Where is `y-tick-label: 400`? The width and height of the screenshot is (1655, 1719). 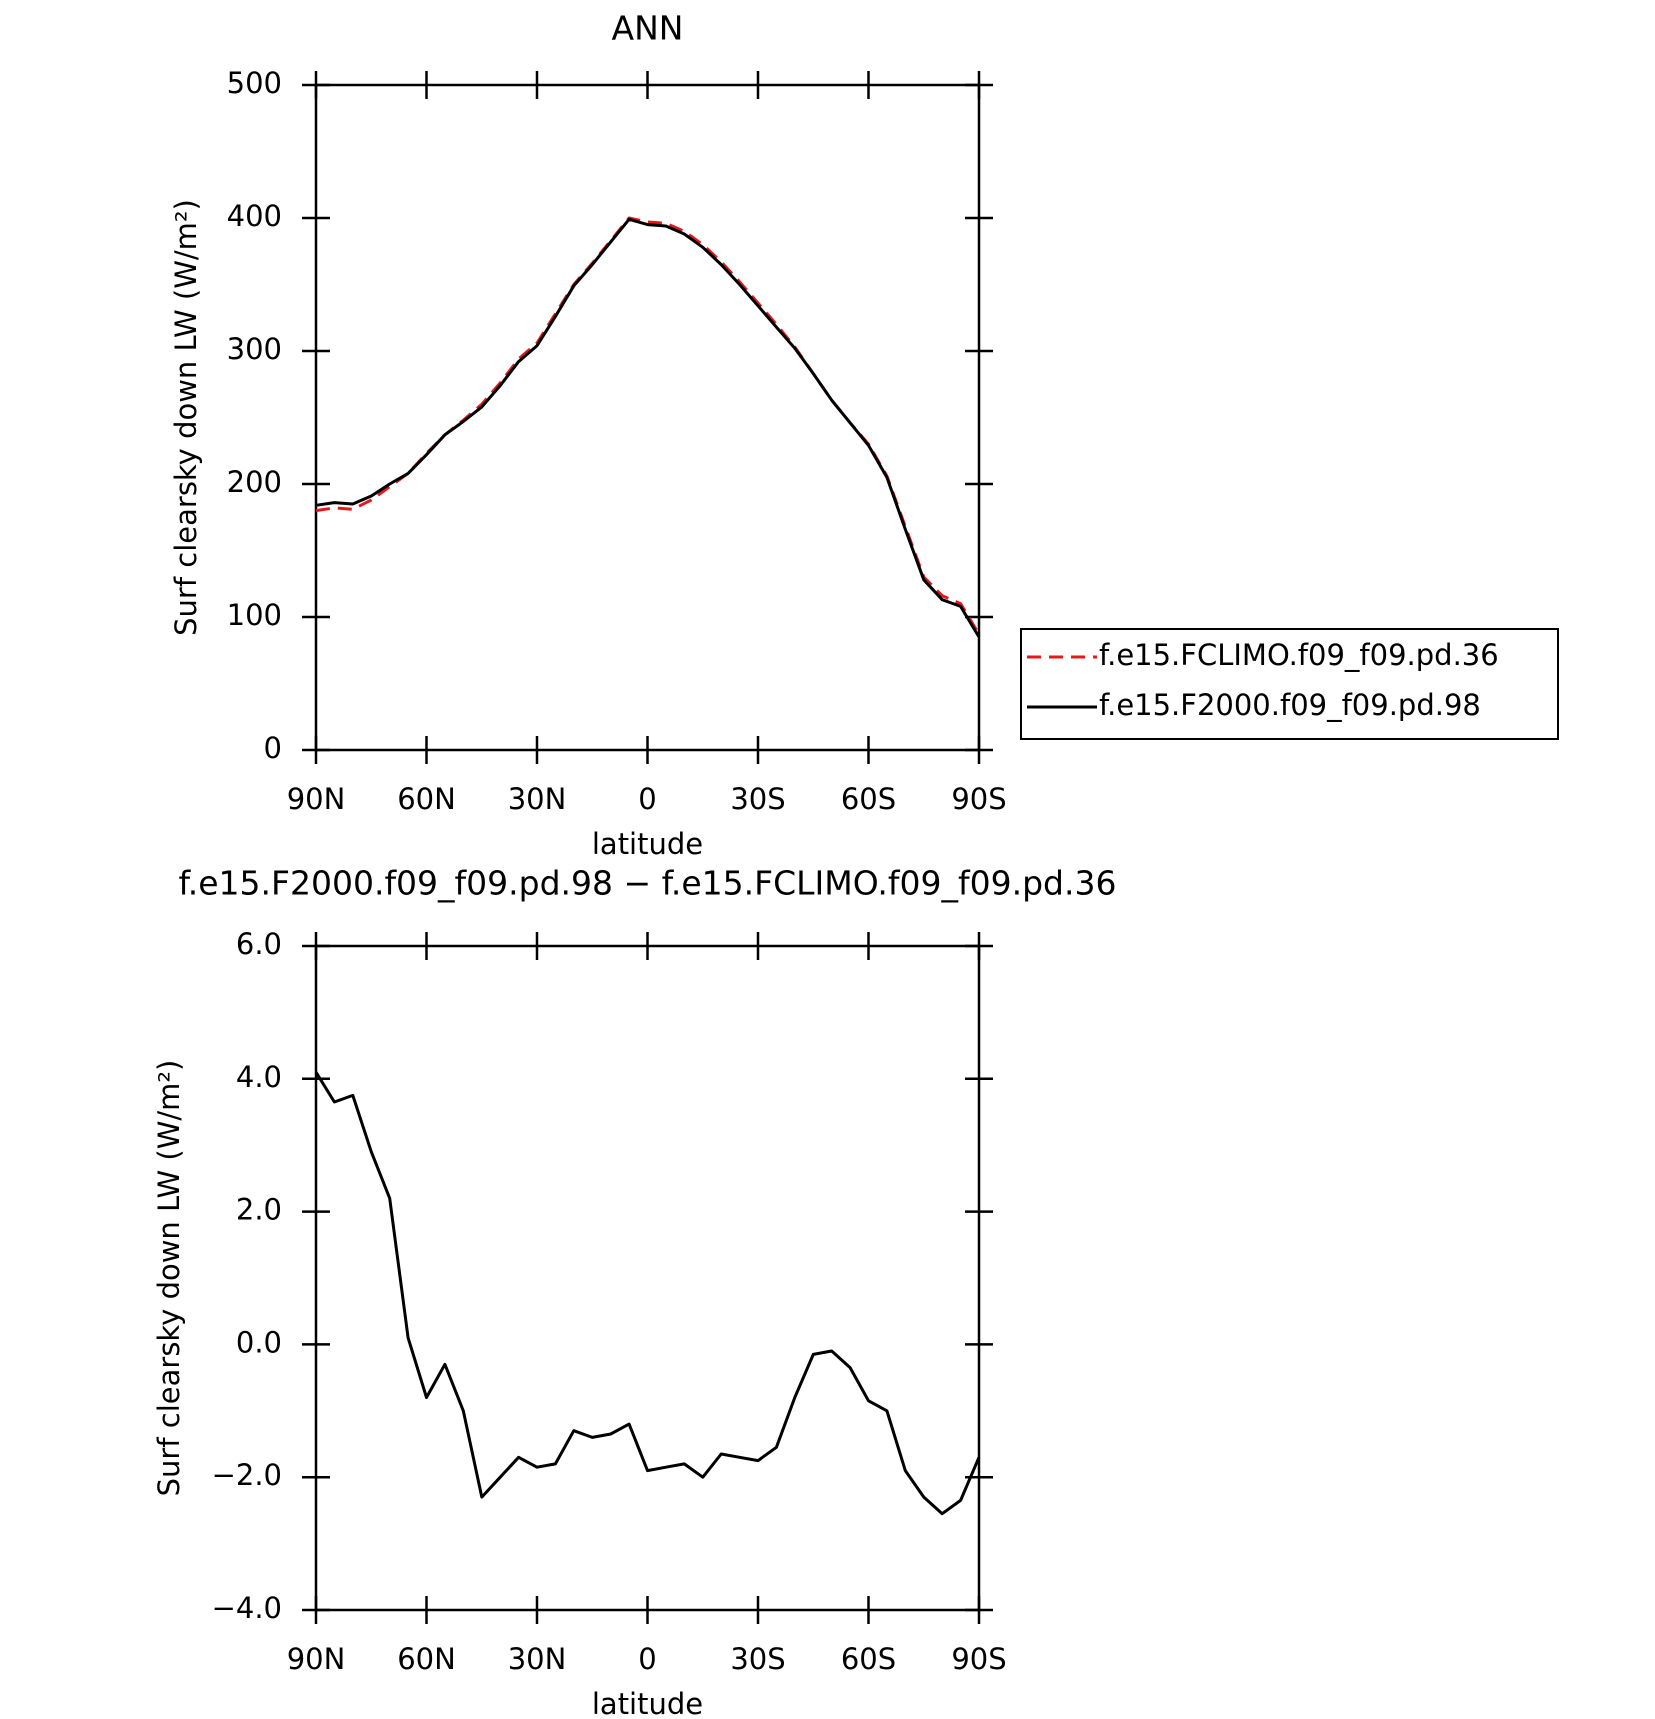 y-tick-label: 400 is located at coordinates (254, 216).